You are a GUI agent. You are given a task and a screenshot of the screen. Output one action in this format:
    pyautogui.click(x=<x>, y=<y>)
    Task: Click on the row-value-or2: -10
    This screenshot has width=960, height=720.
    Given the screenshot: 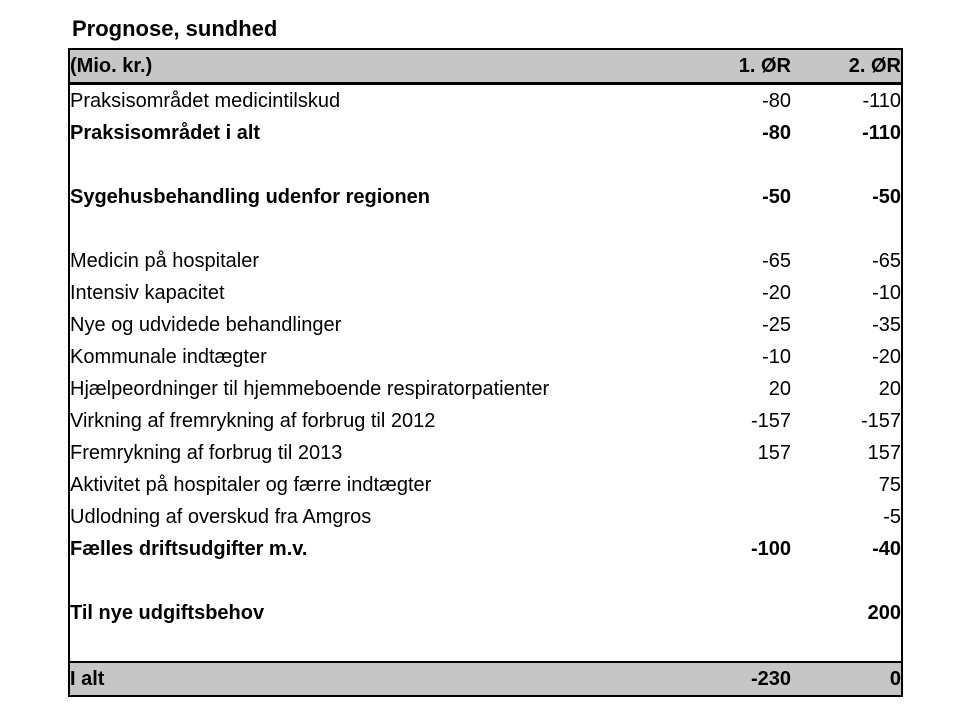 What is the action you would take?
    pyautogui.click(x=886, y=293)
    